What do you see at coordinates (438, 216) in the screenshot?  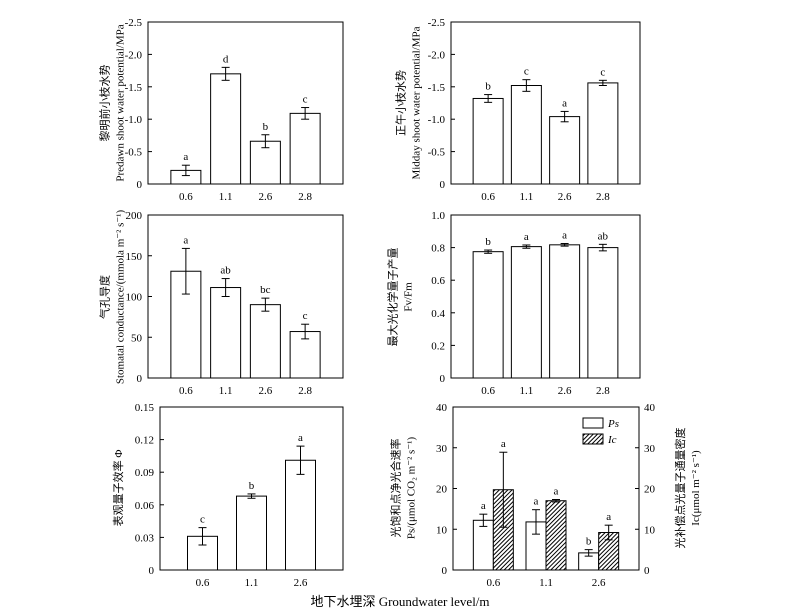 I see `y-tick-label: 1.0` at bounding box center [438, 216].